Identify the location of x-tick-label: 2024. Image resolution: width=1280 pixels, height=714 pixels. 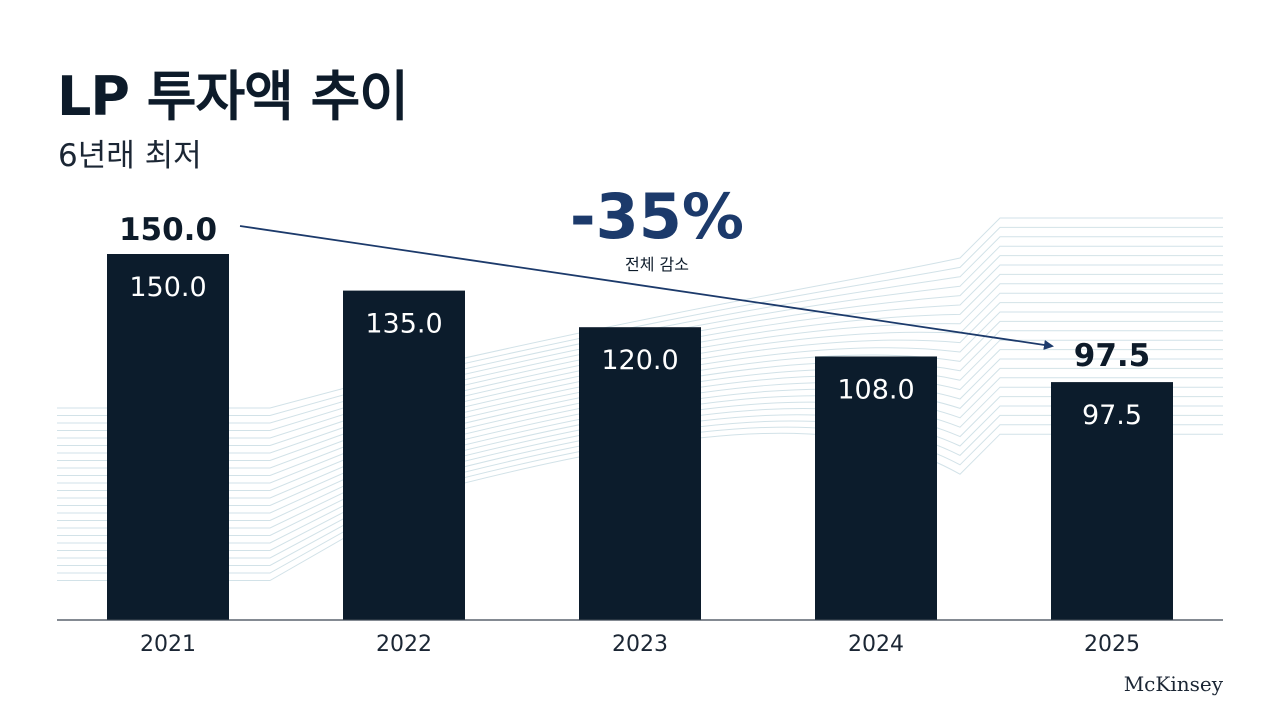
(876, 644).